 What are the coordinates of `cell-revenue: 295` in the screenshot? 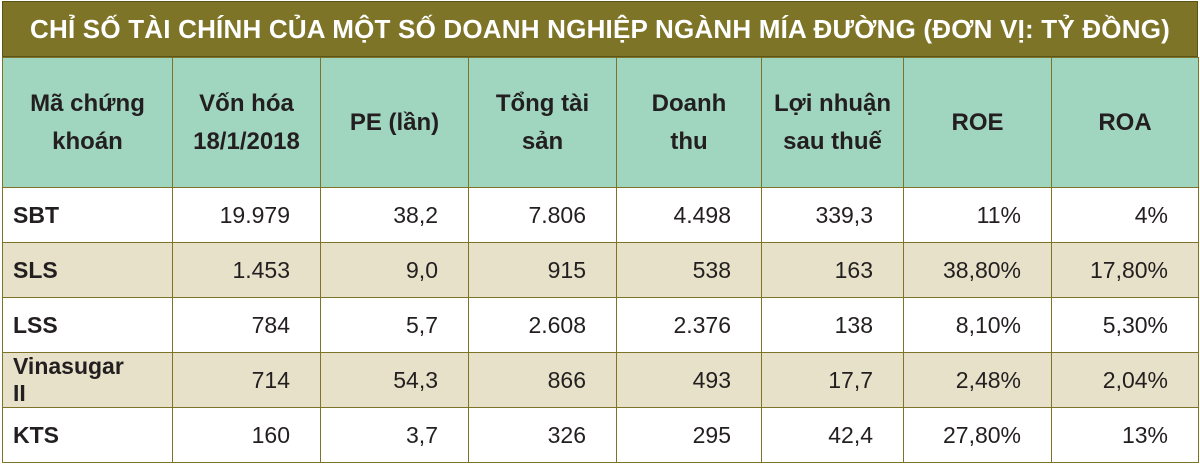 It's located at (689, 435).